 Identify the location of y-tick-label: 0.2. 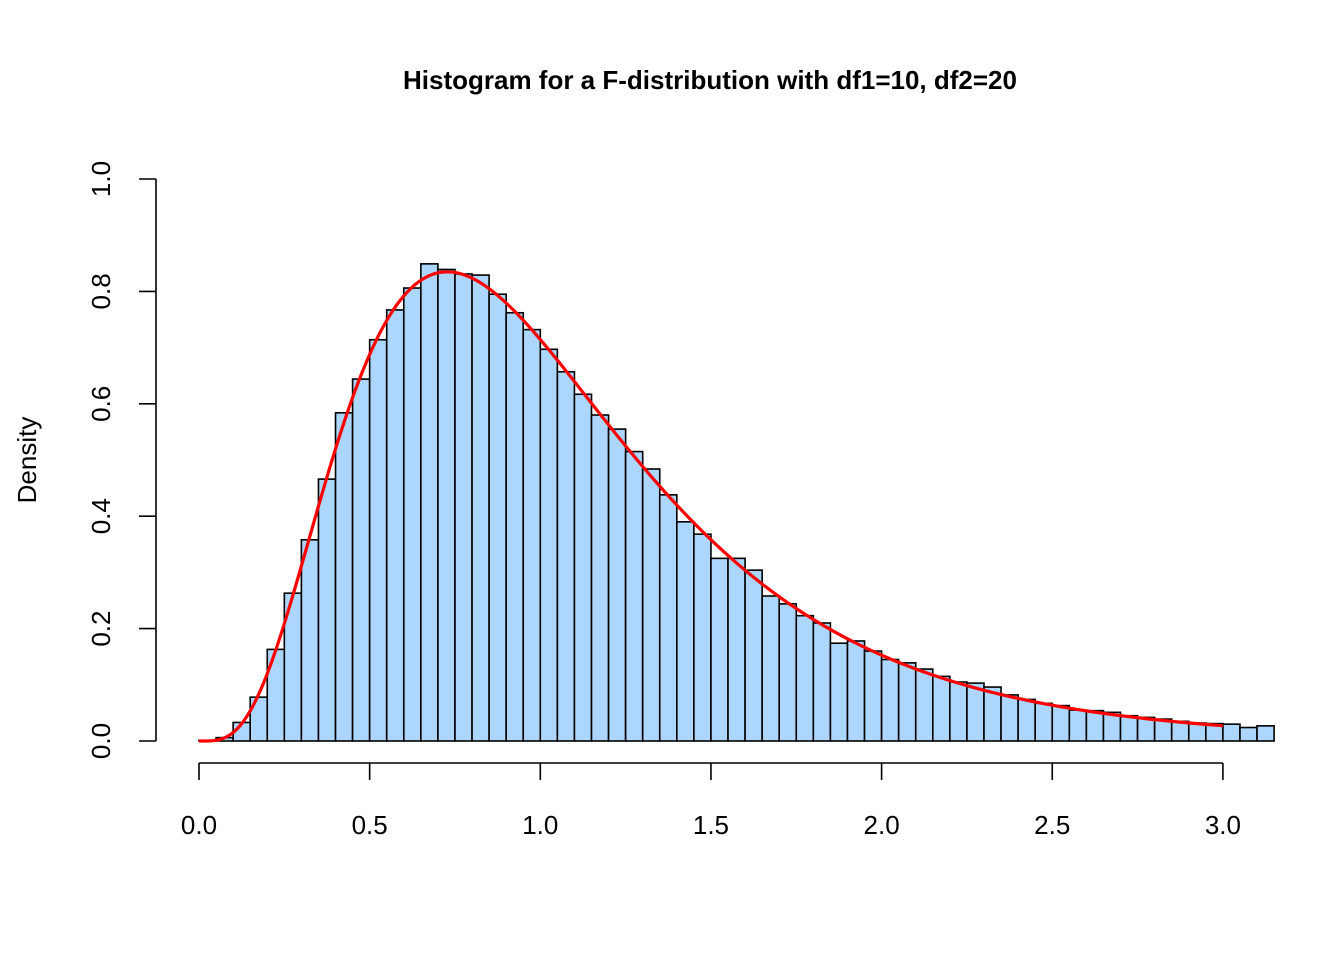
(101, 629).